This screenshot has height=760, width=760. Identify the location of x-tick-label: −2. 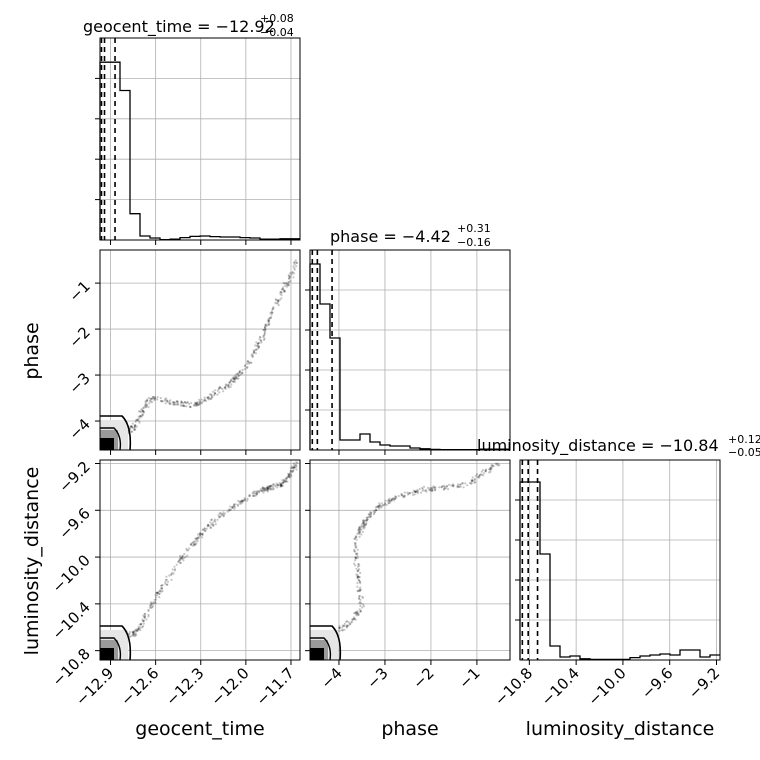
(423, 678).